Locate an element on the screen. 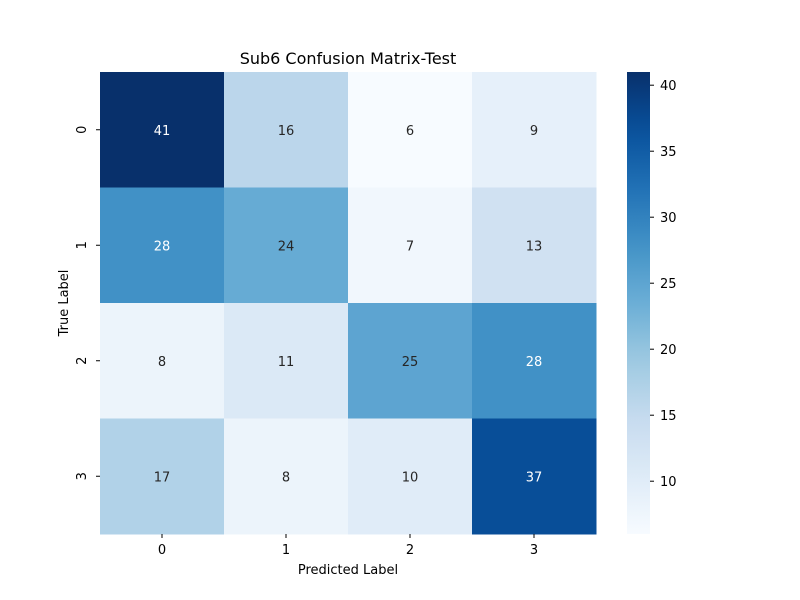 The width and height of the screenshot is (800, 600). cell-value-label: 6 is located at coordinates (410, 131).